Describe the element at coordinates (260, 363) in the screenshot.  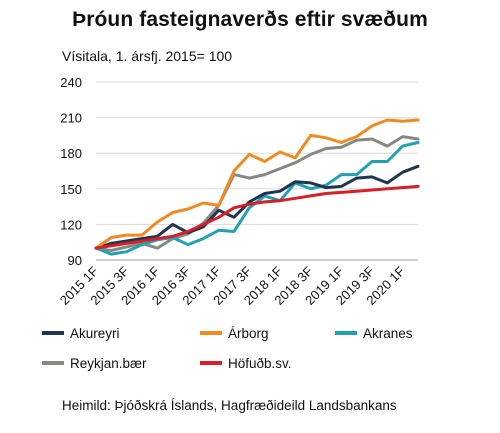
I see `legend-label: Höfuðb.sv.` at that location.